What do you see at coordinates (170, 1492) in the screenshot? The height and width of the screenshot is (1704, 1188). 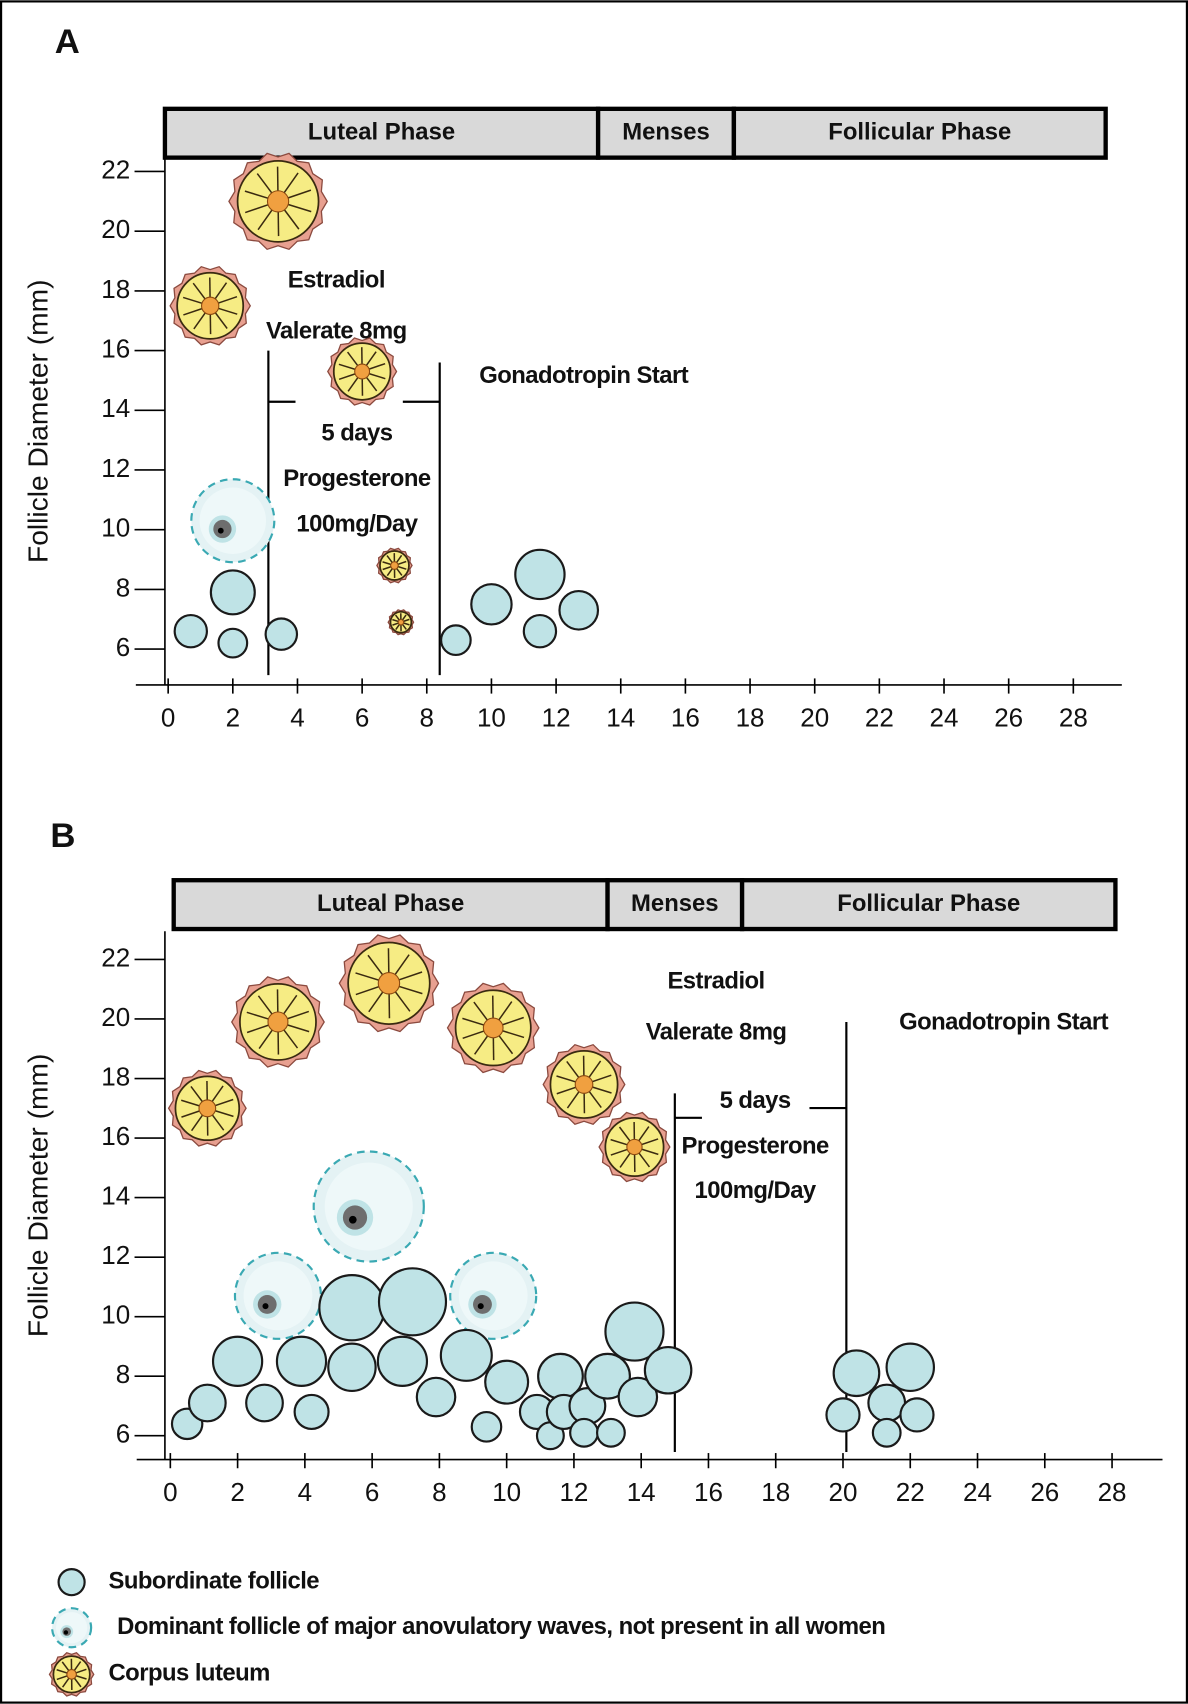 I see `x-tick-label: 0` at bounding box center [170, 1492].